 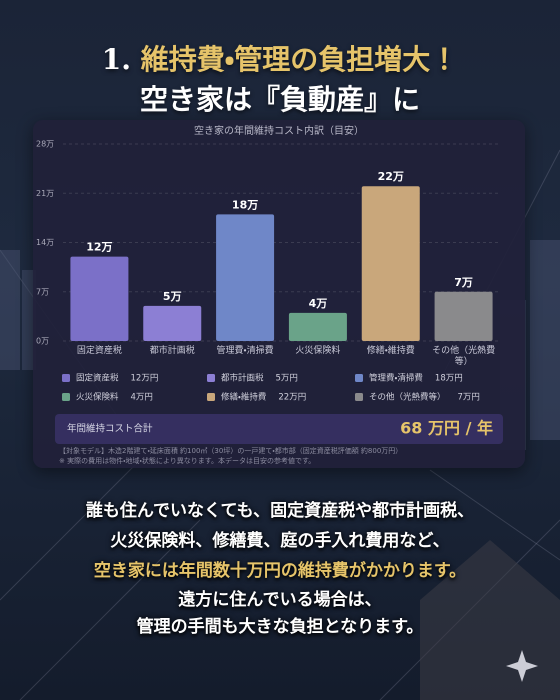 What do you see at coordinates (172, 296) in the screenshot?
I see `value-label: 5万` at bounding box center [172, 296].